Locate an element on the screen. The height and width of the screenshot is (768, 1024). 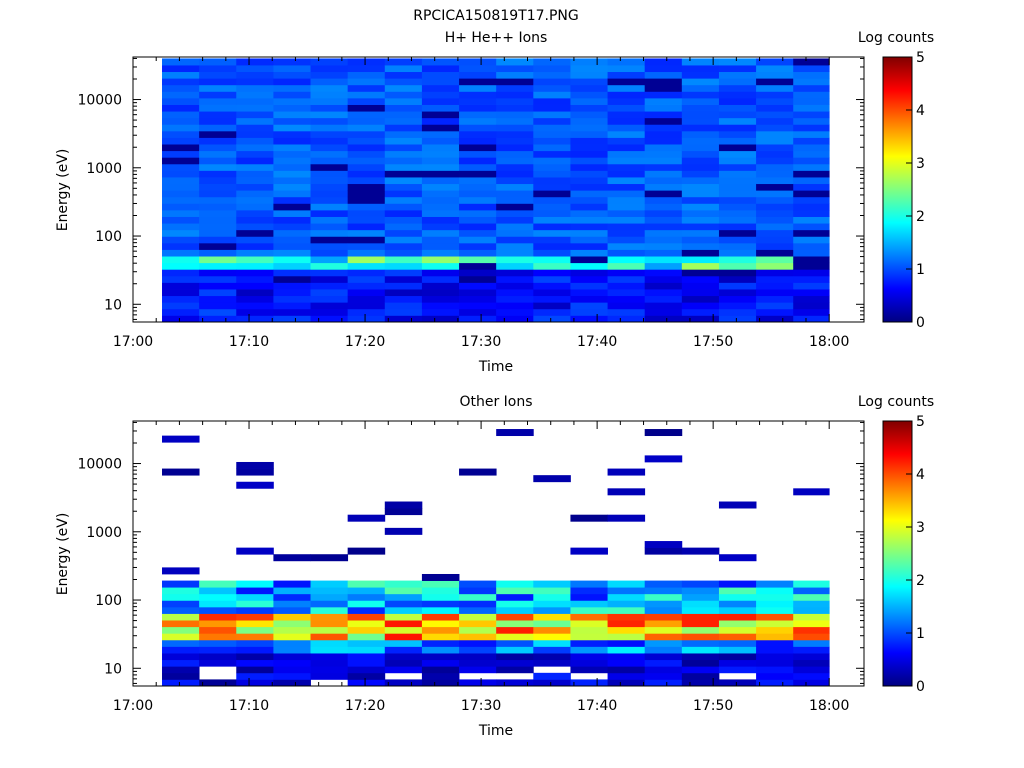
y-tick-label: 10000 is located at coordinates (99, 101).